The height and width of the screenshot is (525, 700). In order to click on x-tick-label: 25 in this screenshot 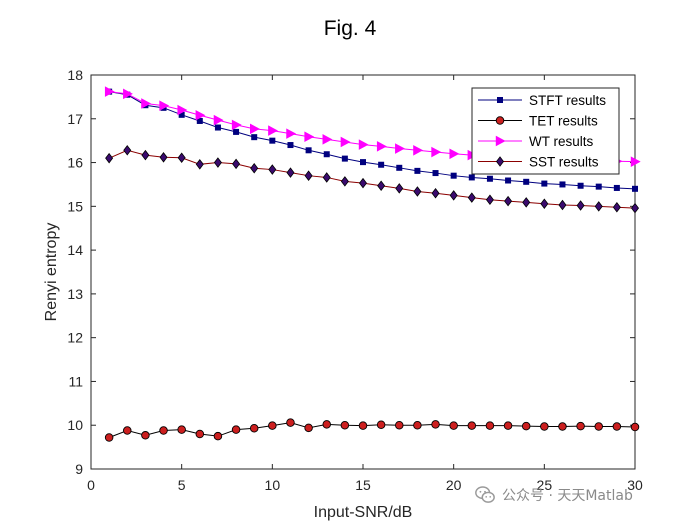, I will do `click(545, 485)`.